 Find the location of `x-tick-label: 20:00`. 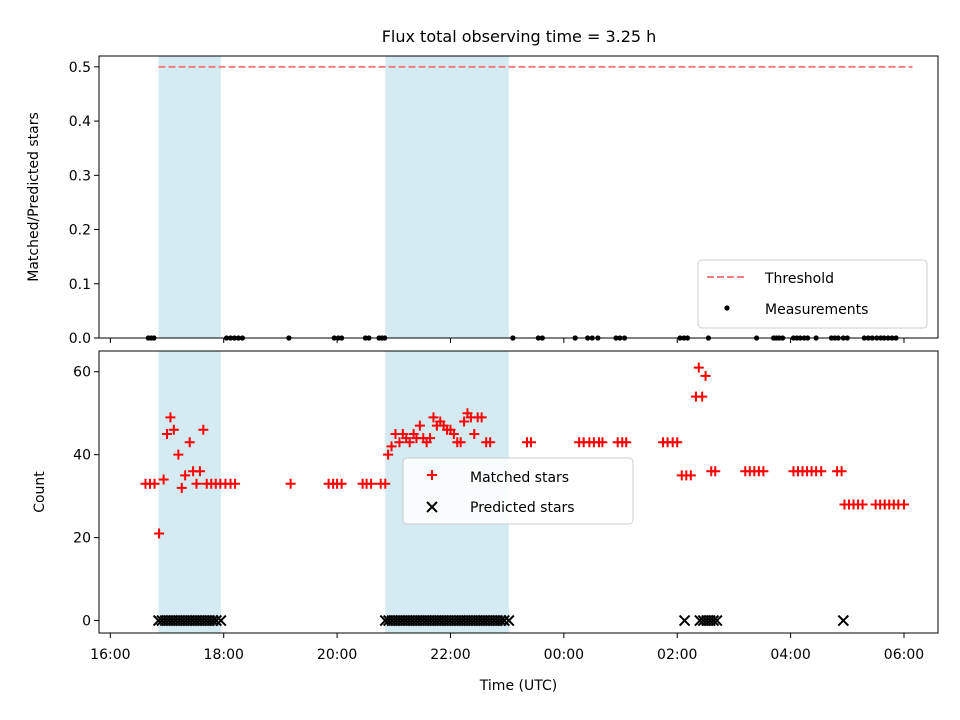

x-tick-label: 20:00 is located at coordinates (337, 655).